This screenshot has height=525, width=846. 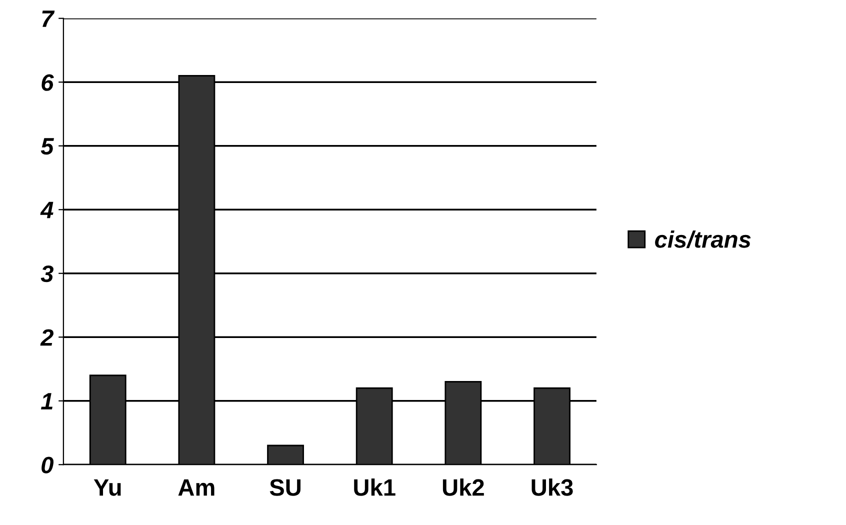 I want to click on y-tick-label: 4, so click(x=47, y=210).